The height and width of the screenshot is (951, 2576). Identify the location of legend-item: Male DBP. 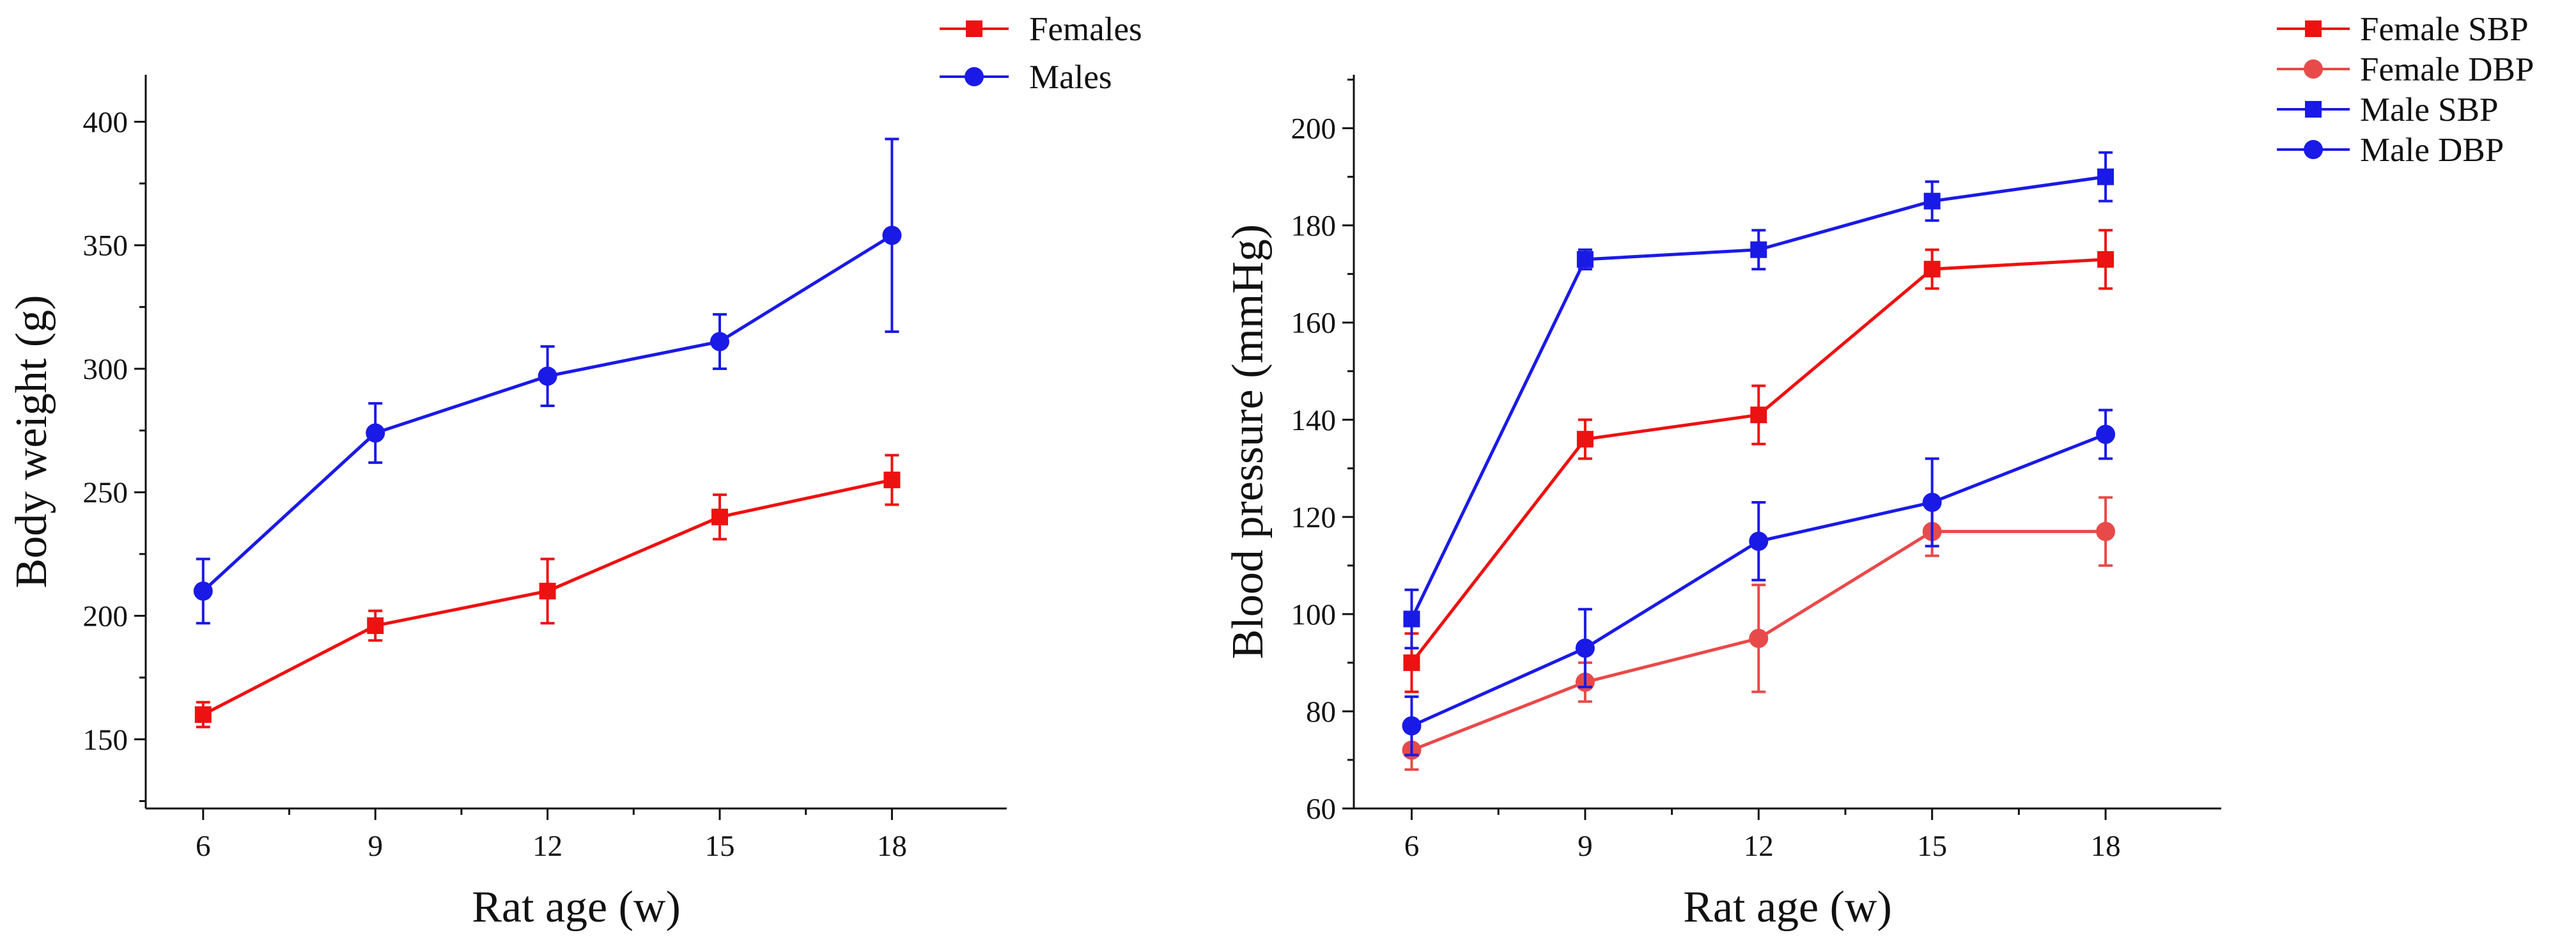
(2390, 150).